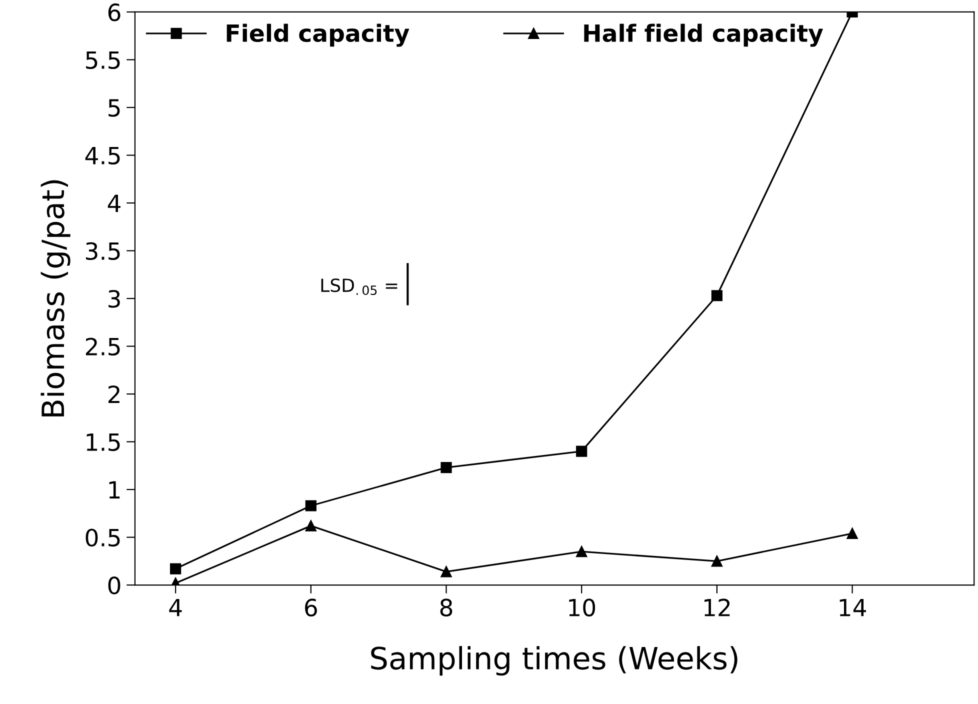  I want to click on x-tick-label: 12, so click(717, 607).